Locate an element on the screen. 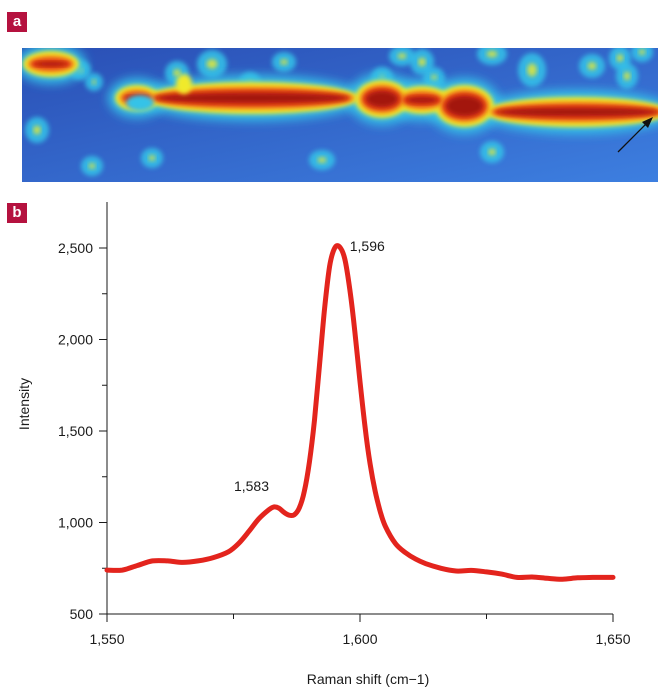 The width and height of the screenshot is (658, 687). x-tick-label: 1,600 is located at coordinates (359, 639).